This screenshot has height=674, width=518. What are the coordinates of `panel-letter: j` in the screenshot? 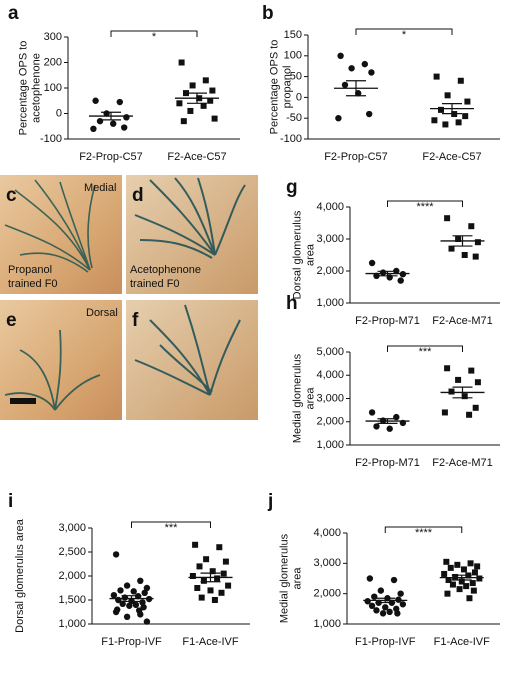 It's located at (270, 501).